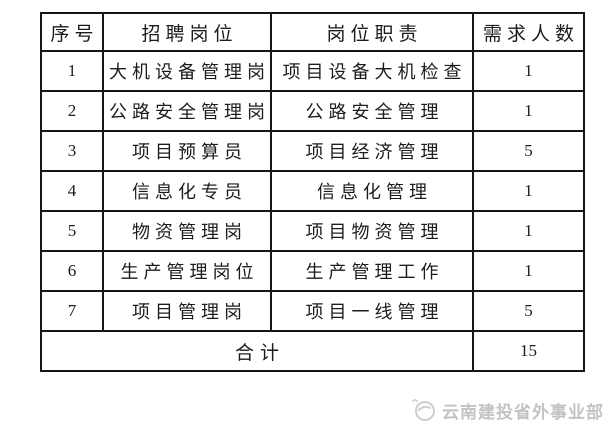 Image resolution: width=615 pixels, height=435 pixels. What do you see at coordinates (72, 271) in the screenshot?
I see `cell-index: 6` at bounding box center [72, 271].